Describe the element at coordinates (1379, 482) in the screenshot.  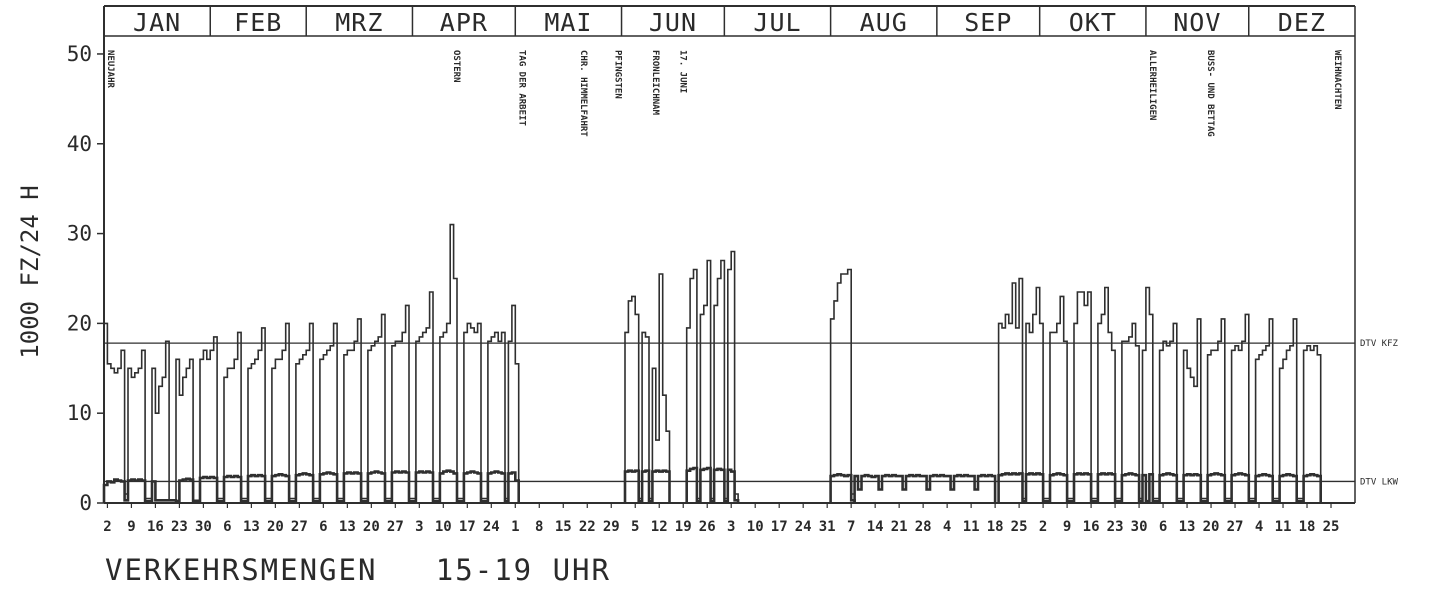
I see `reference-line-label: DTV LKW` at that location.